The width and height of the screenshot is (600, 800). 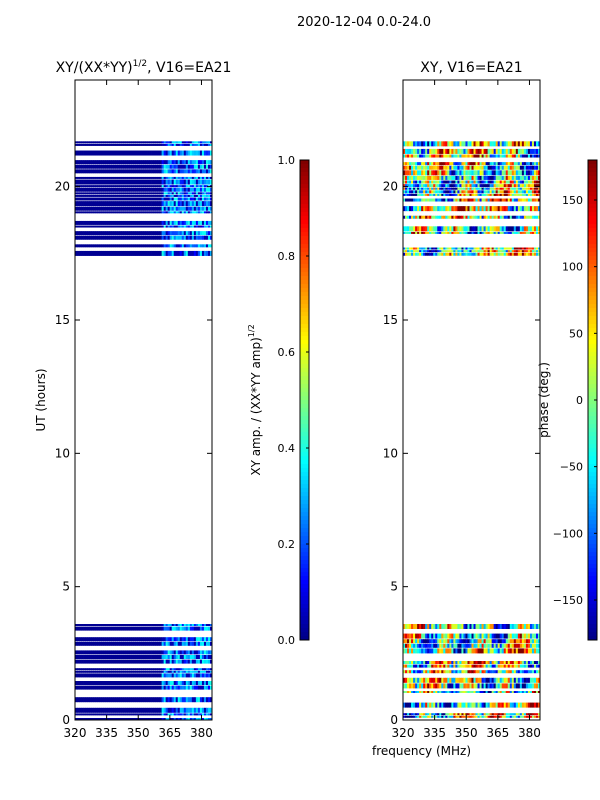 What do you see at coordinates (138, 733) in the screenshot?
I see `x-tick-label: 350` at bounding box center [138, 733].